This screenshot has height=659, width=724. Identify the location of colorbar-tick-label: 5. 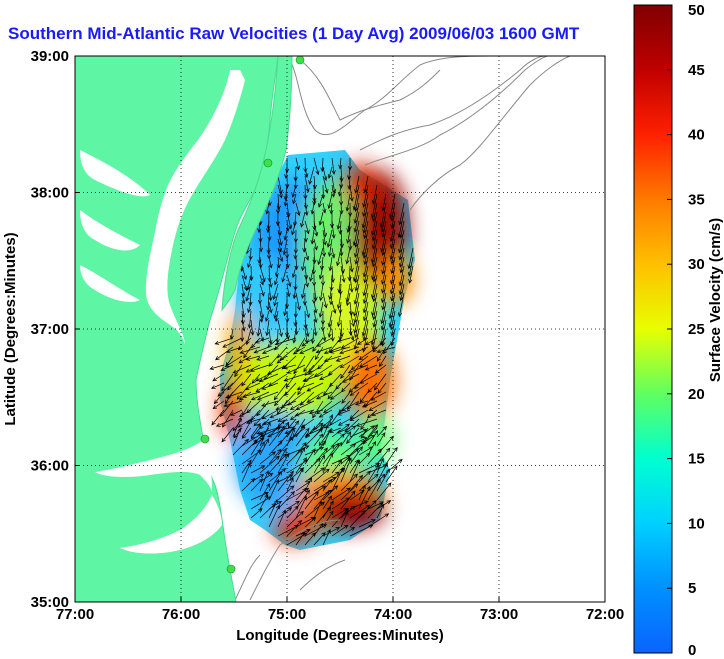
(692, 588).